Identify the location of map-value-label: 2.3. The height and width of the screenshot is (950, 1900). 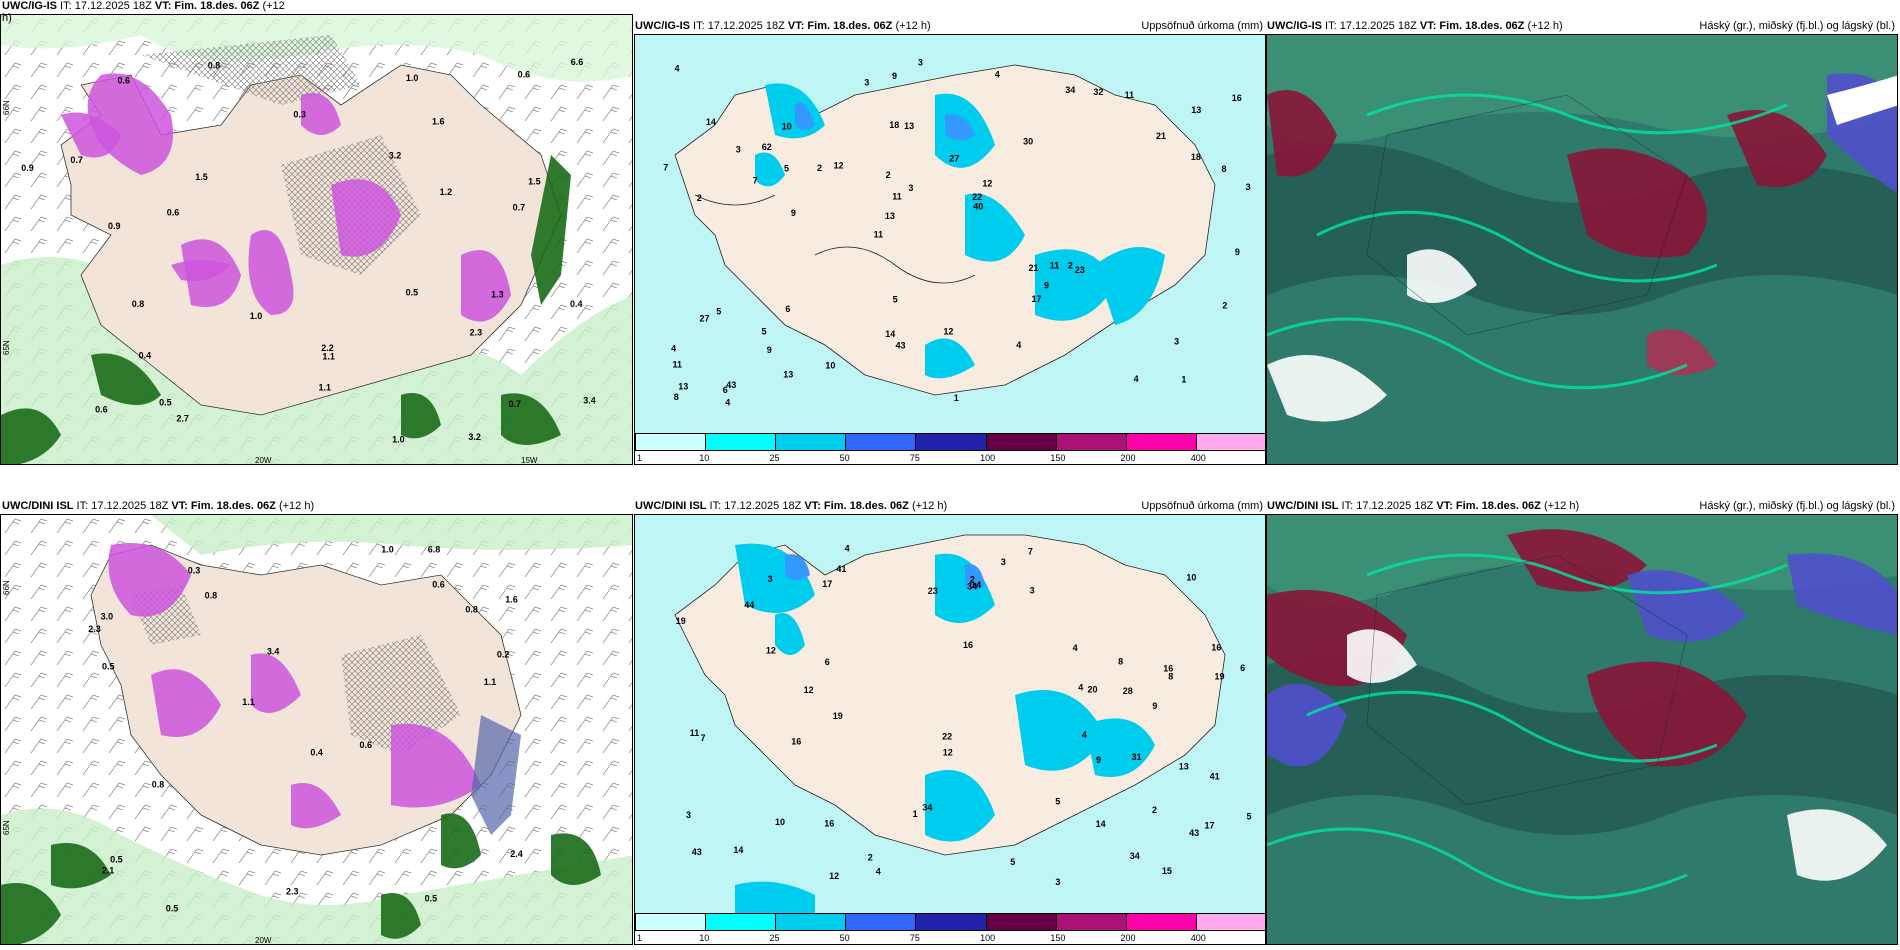
(292, 892).